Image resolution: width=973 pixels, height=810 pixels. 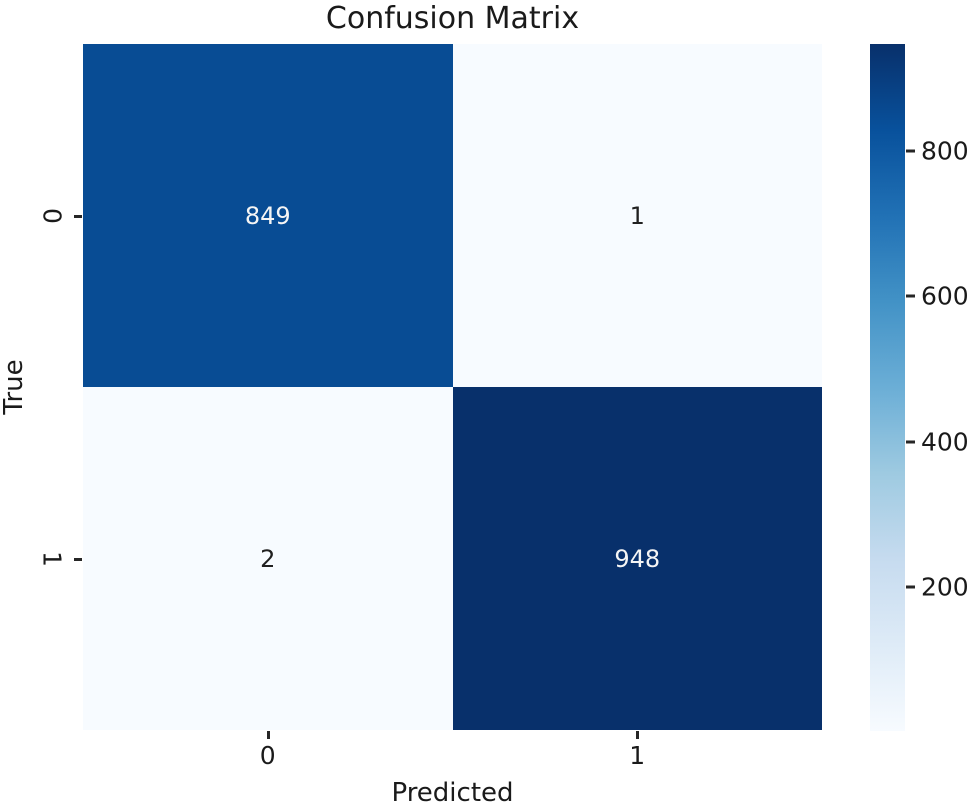 What do you see at coordinates (887, 387) in the screenshot?
I see `colorbar` at bounding box center [887, 387].